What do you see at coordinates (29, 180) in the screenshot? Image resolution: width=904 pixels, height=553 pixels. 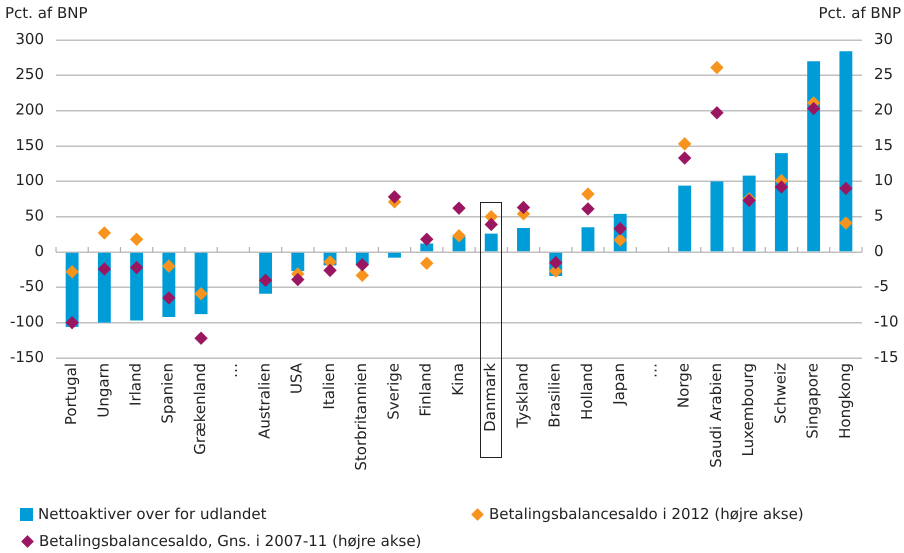 I see `y-tick-label: 100` at bounding box center [29, 180].